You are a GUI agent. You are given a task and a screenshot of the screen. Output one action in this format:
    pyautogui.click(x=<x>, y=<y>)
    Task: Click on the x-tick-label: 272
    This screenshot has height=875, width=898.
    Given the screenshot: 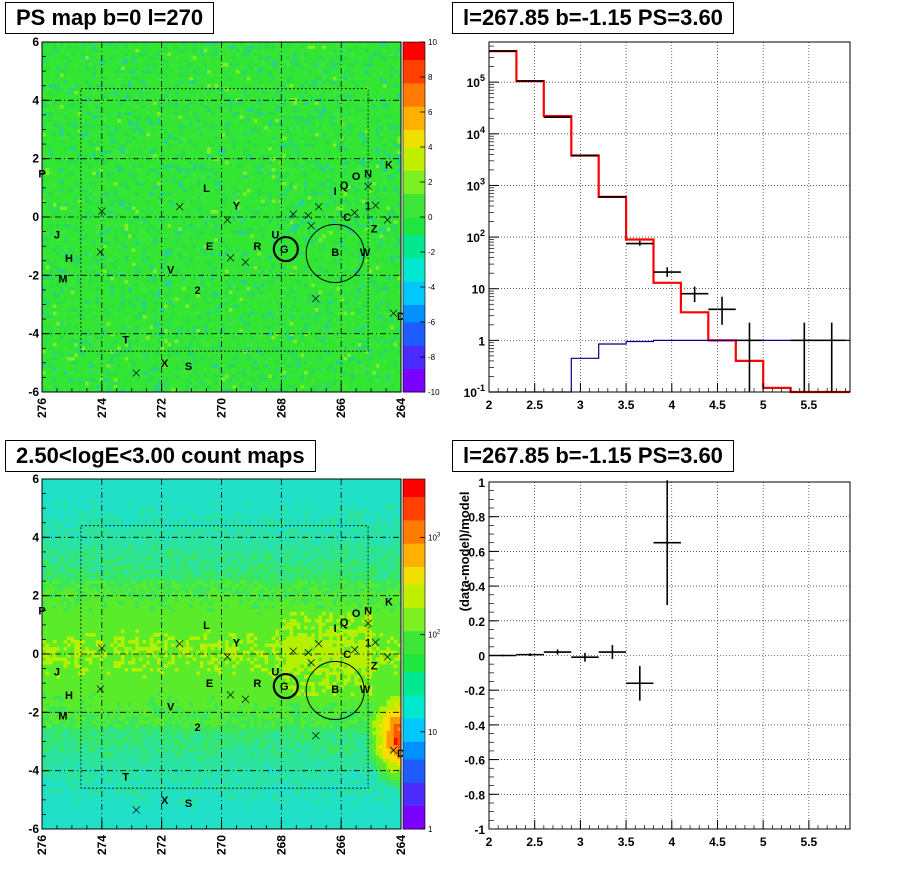 What is the action you would take?
    pyautogui.click(x=162, y=408)
    